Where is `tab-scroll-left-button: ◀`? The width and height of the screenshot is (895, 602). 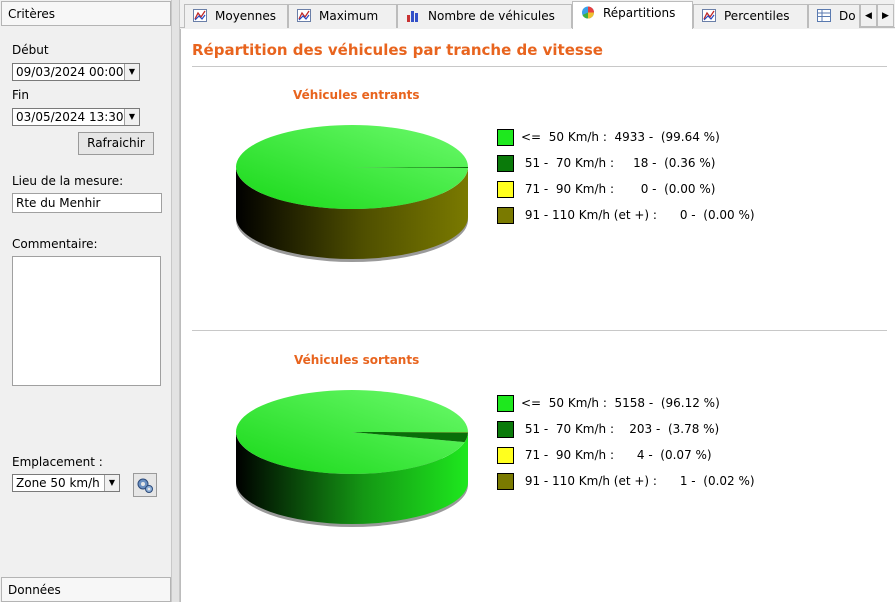 tab-scroll-left-button: ◀ is located at coordinates (868, 15).